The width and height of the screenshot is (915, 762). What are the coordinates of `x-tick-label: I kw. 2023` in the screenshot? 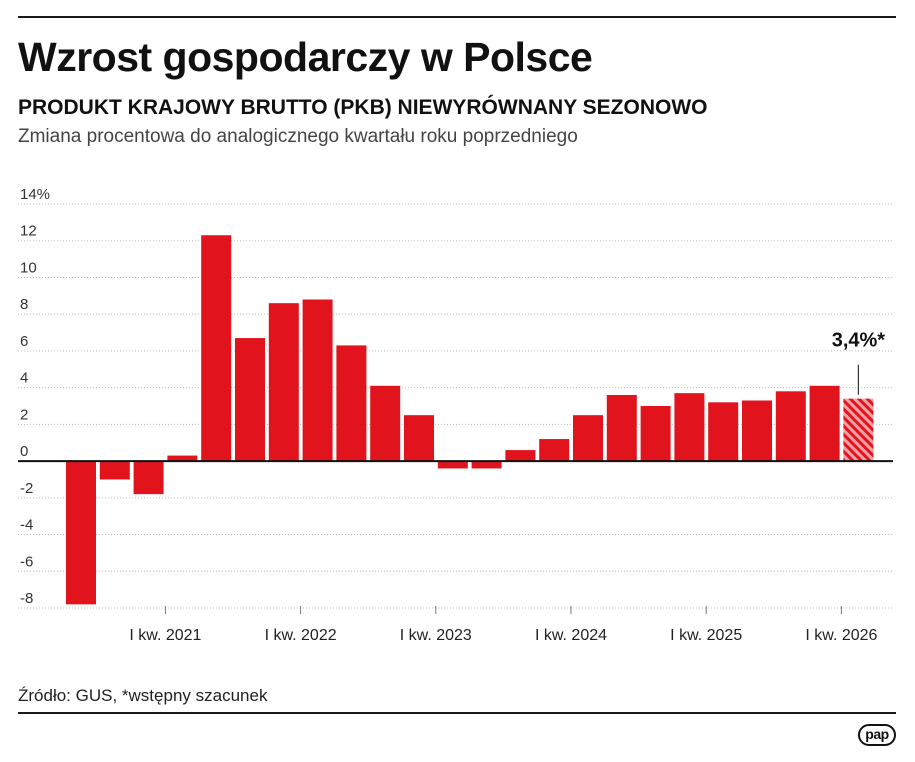 It's located at (436, 635).